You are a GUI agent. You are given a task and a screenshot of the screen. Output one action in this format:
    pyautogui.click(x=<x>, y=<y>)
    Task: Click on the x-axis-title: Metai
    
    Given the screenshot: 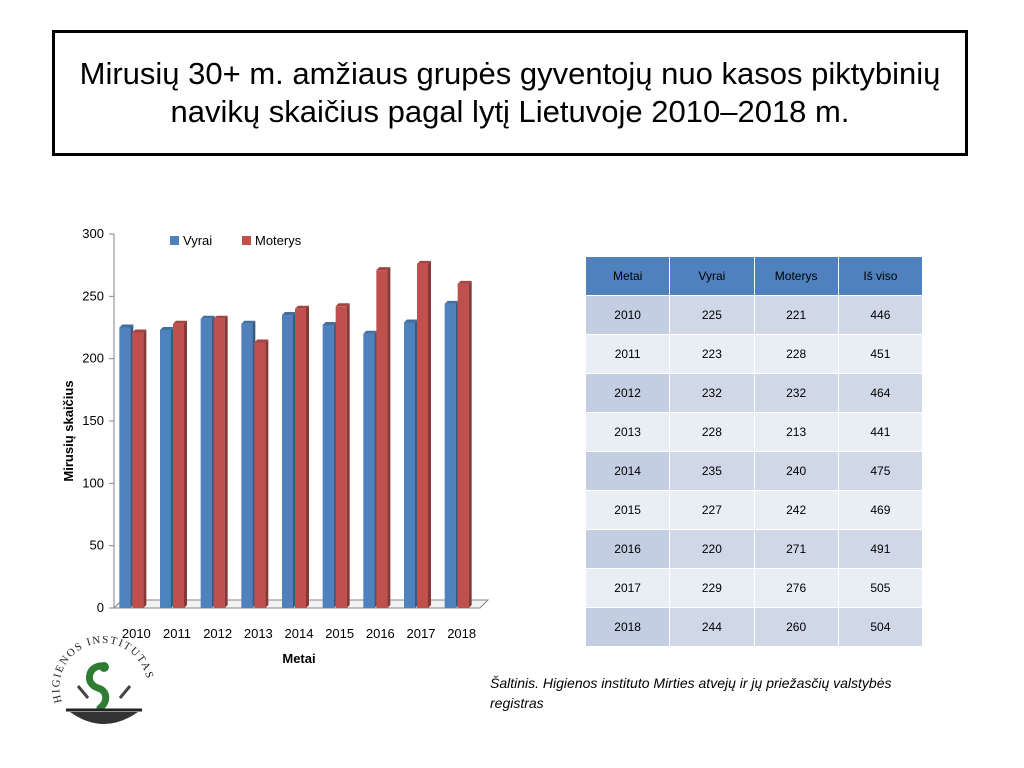 What is the action you would take?
    pyautogui.click(x=298, y=658)
    